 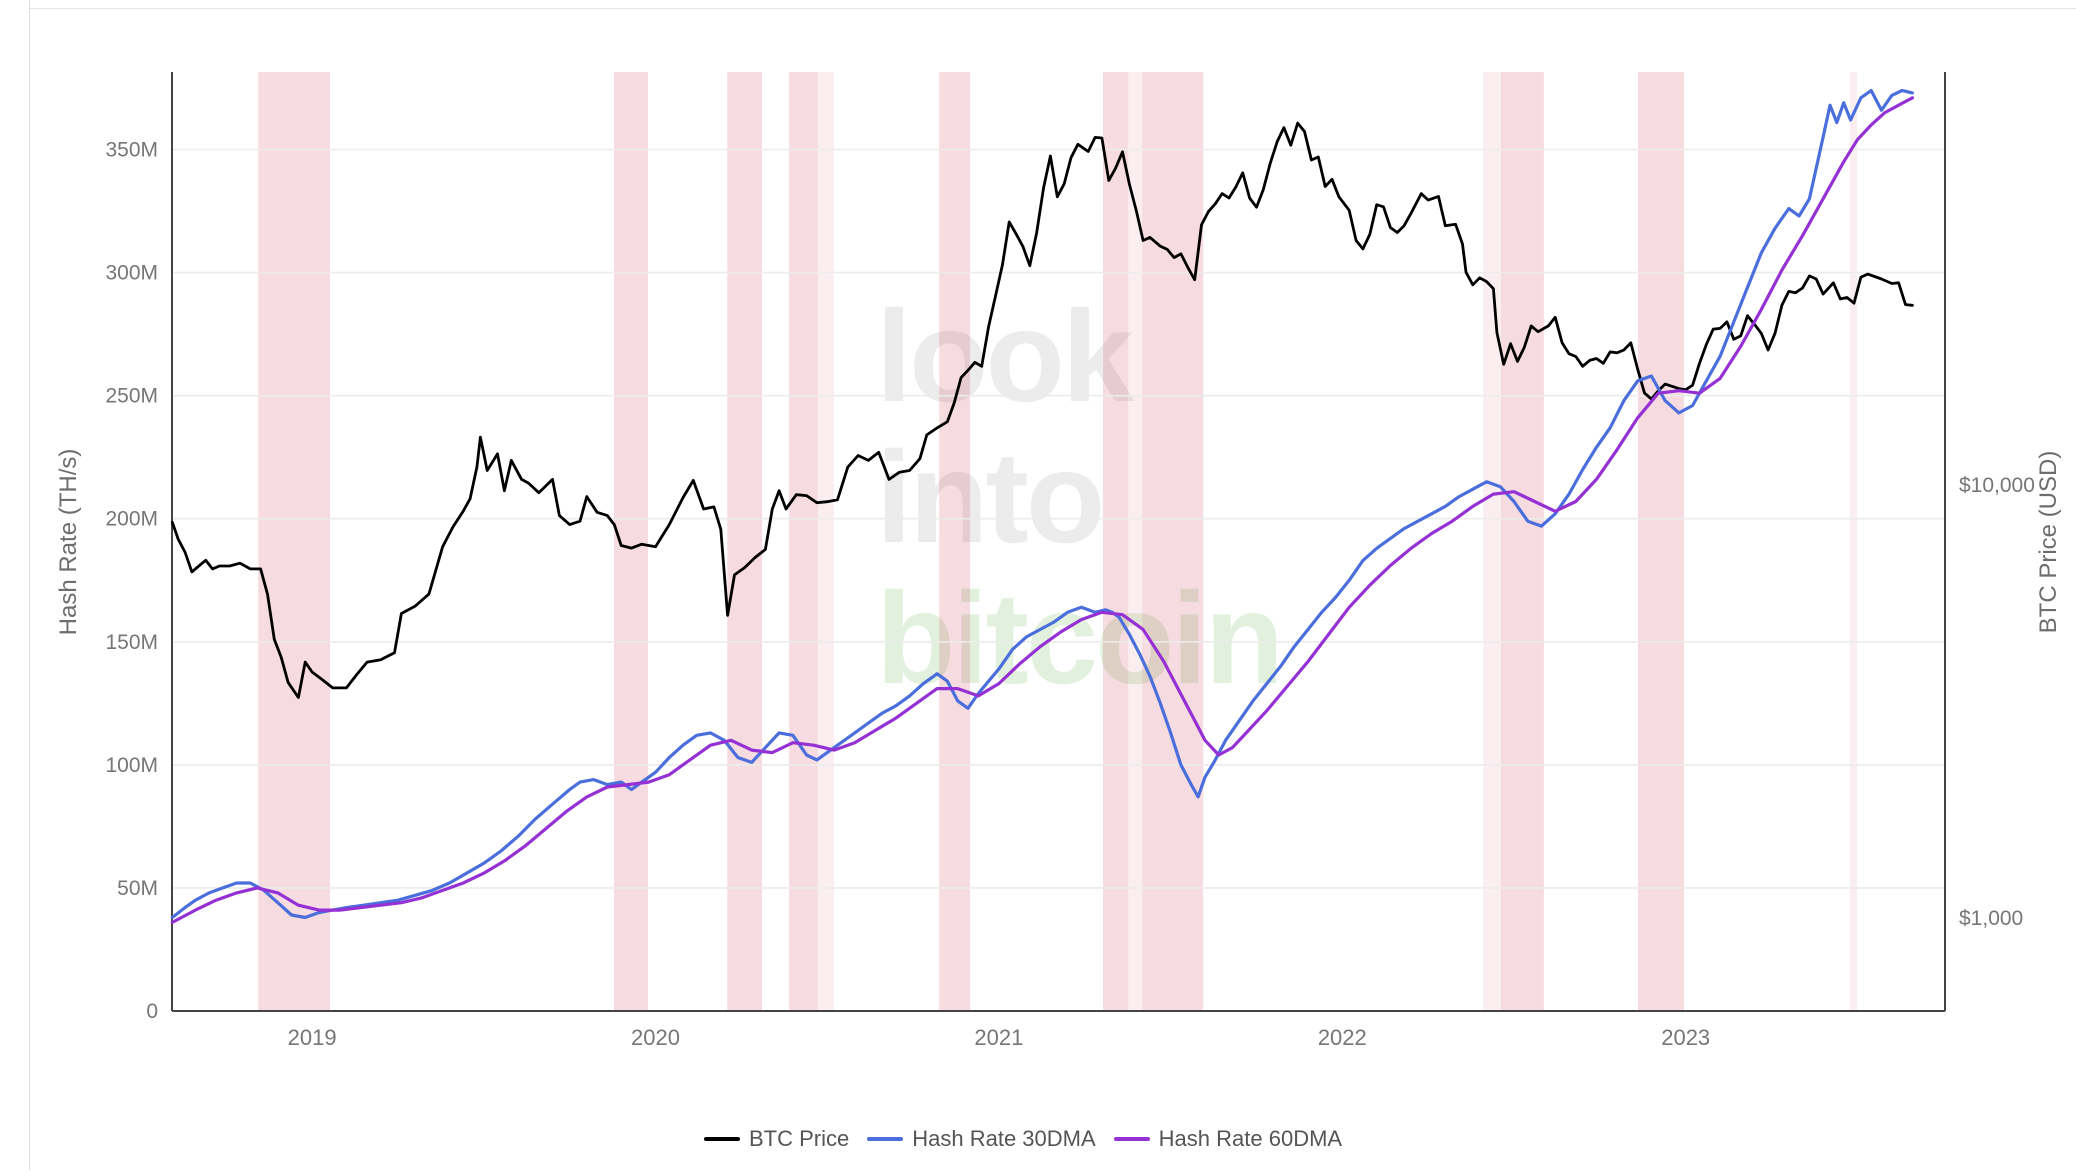 What do you see at coordinates (655, 1037) in the screenshot?
I see `x-tick-label: 2020` at bounding box center [655, 1037].